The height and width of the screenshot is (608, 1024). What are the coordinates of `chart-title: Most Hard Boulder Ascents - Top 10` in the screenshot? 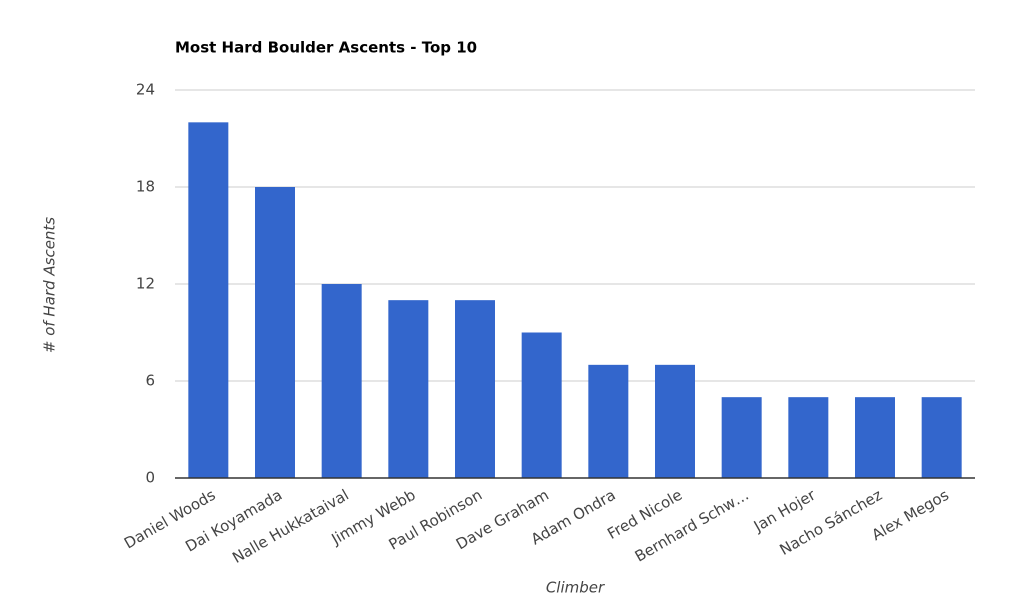 It's located at (326, 48).